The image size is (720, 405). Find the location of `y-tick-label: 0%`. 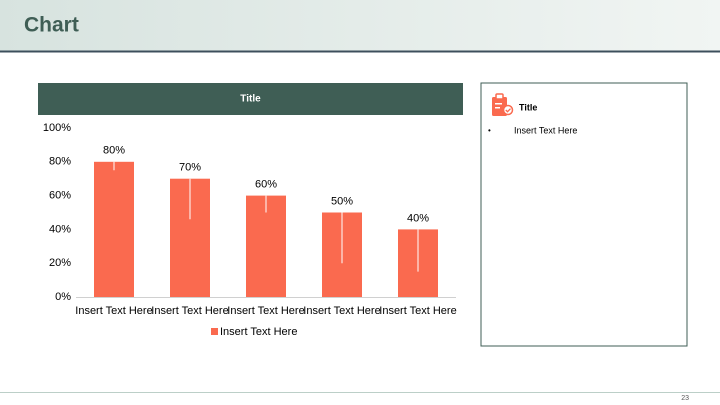

y-tick-label: 0% is located at coordinates (63, 297).